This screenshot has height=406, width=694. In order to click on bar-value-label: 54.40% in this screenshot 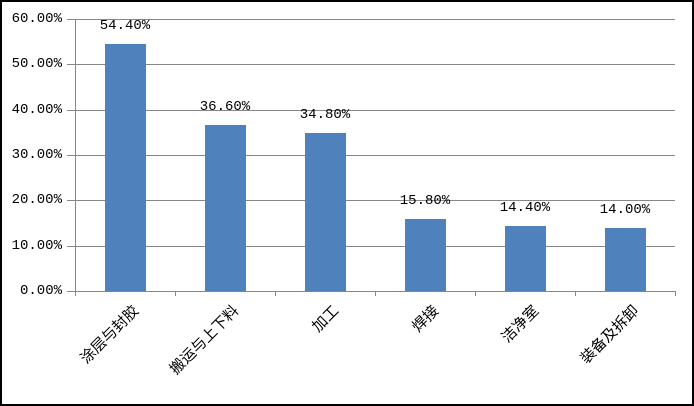, I will do `click(125, 26)`.